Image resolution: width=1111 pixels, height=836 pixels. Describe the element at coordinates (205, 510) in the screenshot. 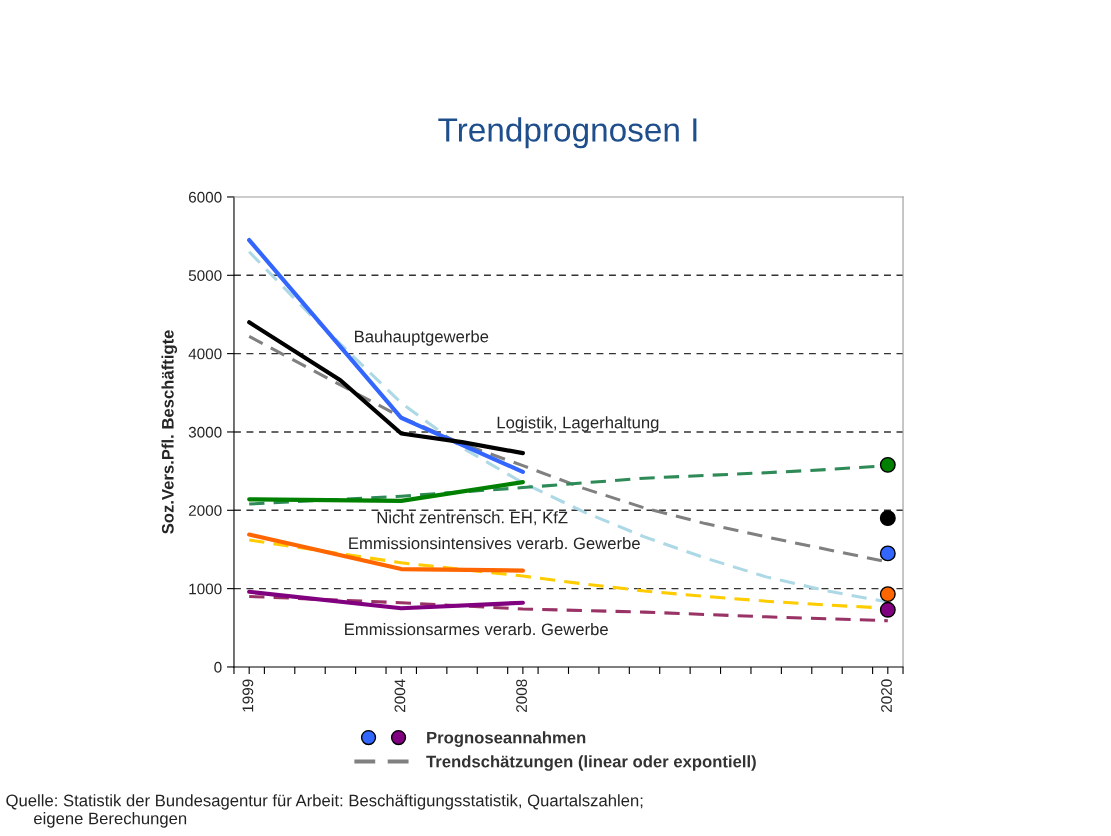

I see `y-tick-label: 2000` at that location.